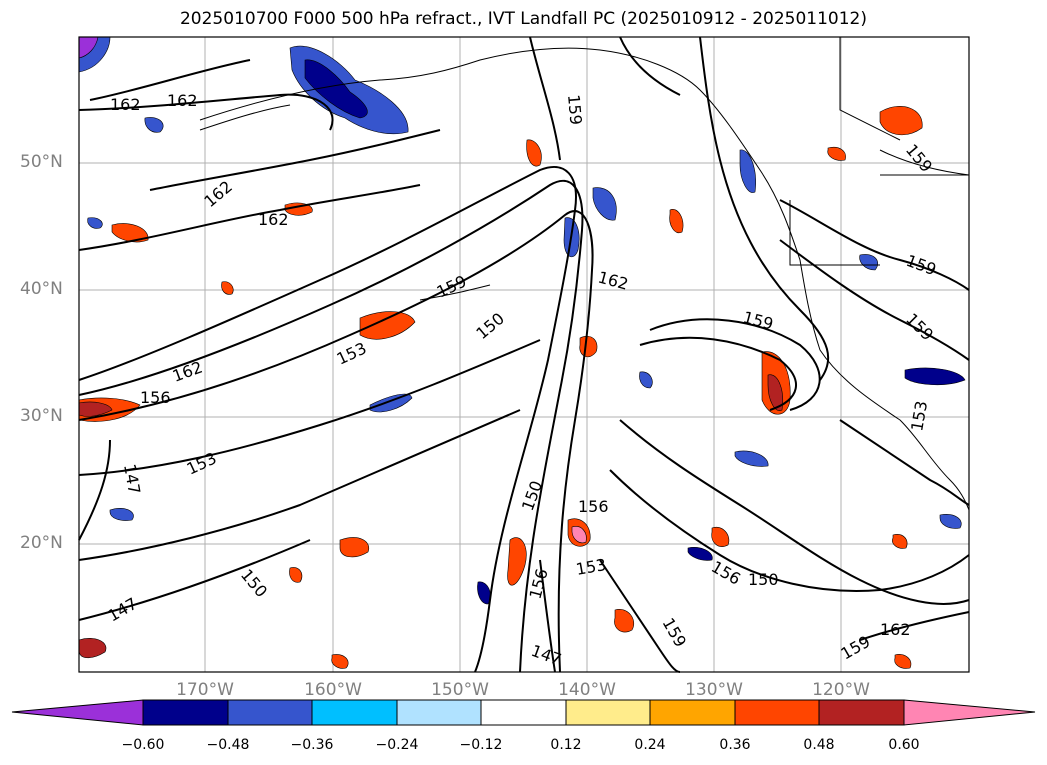 This screenshot has width=1047, height=765. What do you see at coordinates (228, 745) in the screenshot?
I see `colorbar-tick: −0.48` at bounding box center [228, 745].